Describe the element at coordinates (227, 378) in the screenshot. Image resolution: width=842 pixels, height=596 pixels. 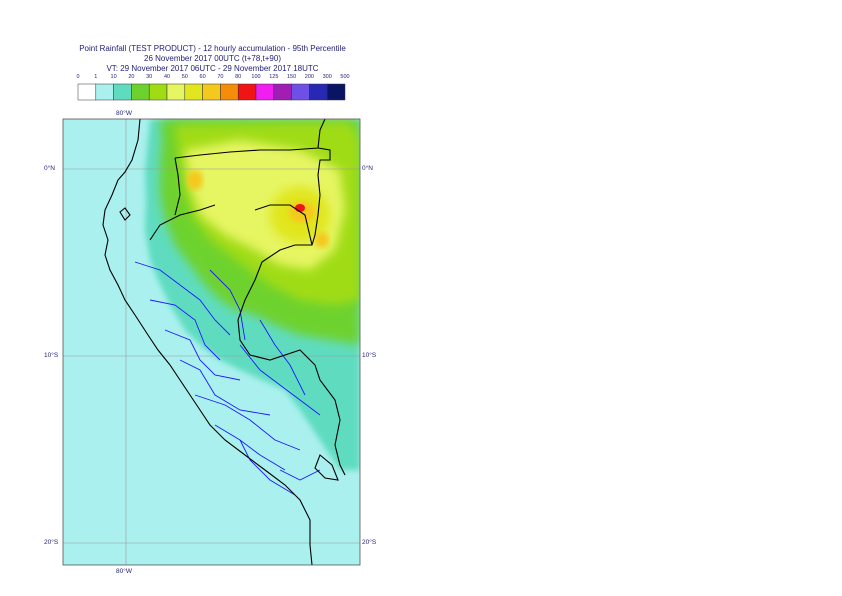
I see `regional-boundaries` at that location.